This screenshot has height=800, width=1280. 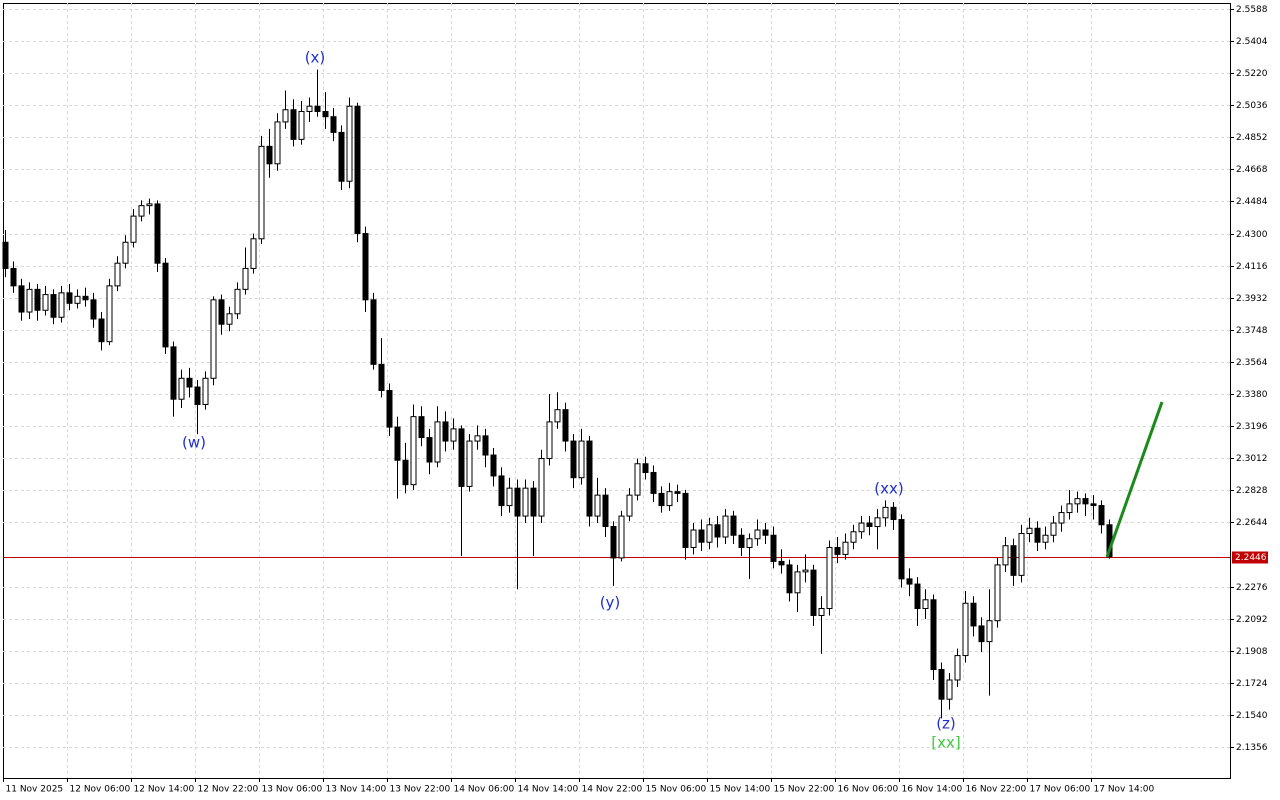 What do you see at coordinates (548, 790) in the screenshot?
I see `x-tick-label: 14 Nov 14:00` at bounding box center [548, 790].